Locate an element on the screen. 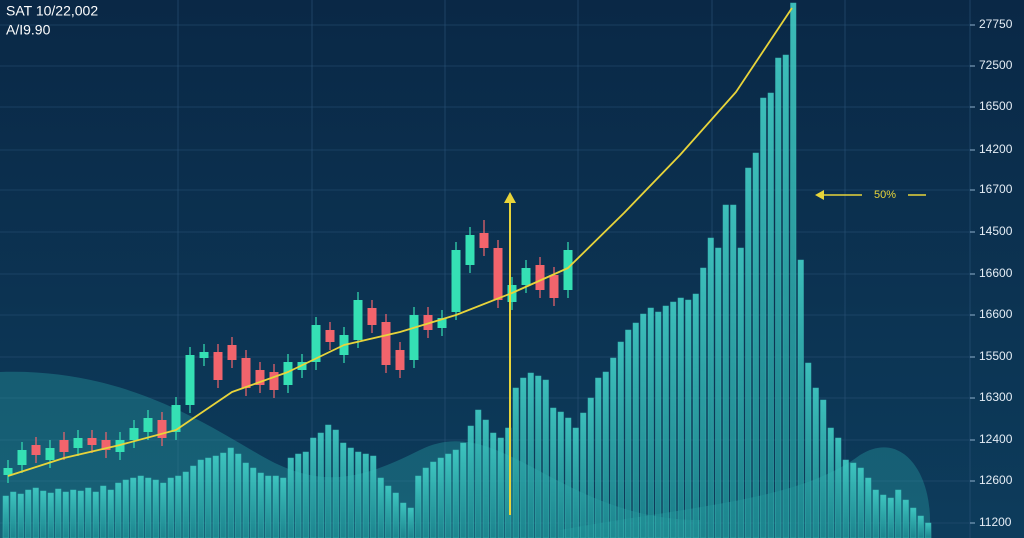 The height and width of the screenshot is (538, 1024). y-tick-label: 11200 is located at coordinates (995, 522).